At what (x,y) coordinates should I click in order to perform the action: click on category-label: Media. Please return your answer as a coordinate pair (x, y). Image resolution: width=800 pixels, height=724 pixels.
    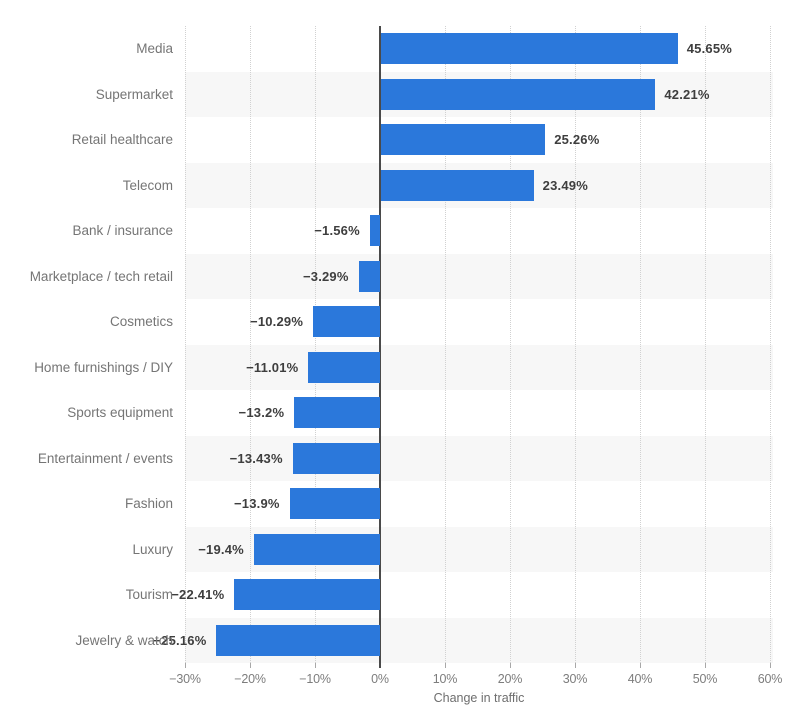
    Looking at the image, I should click on (154, 48).